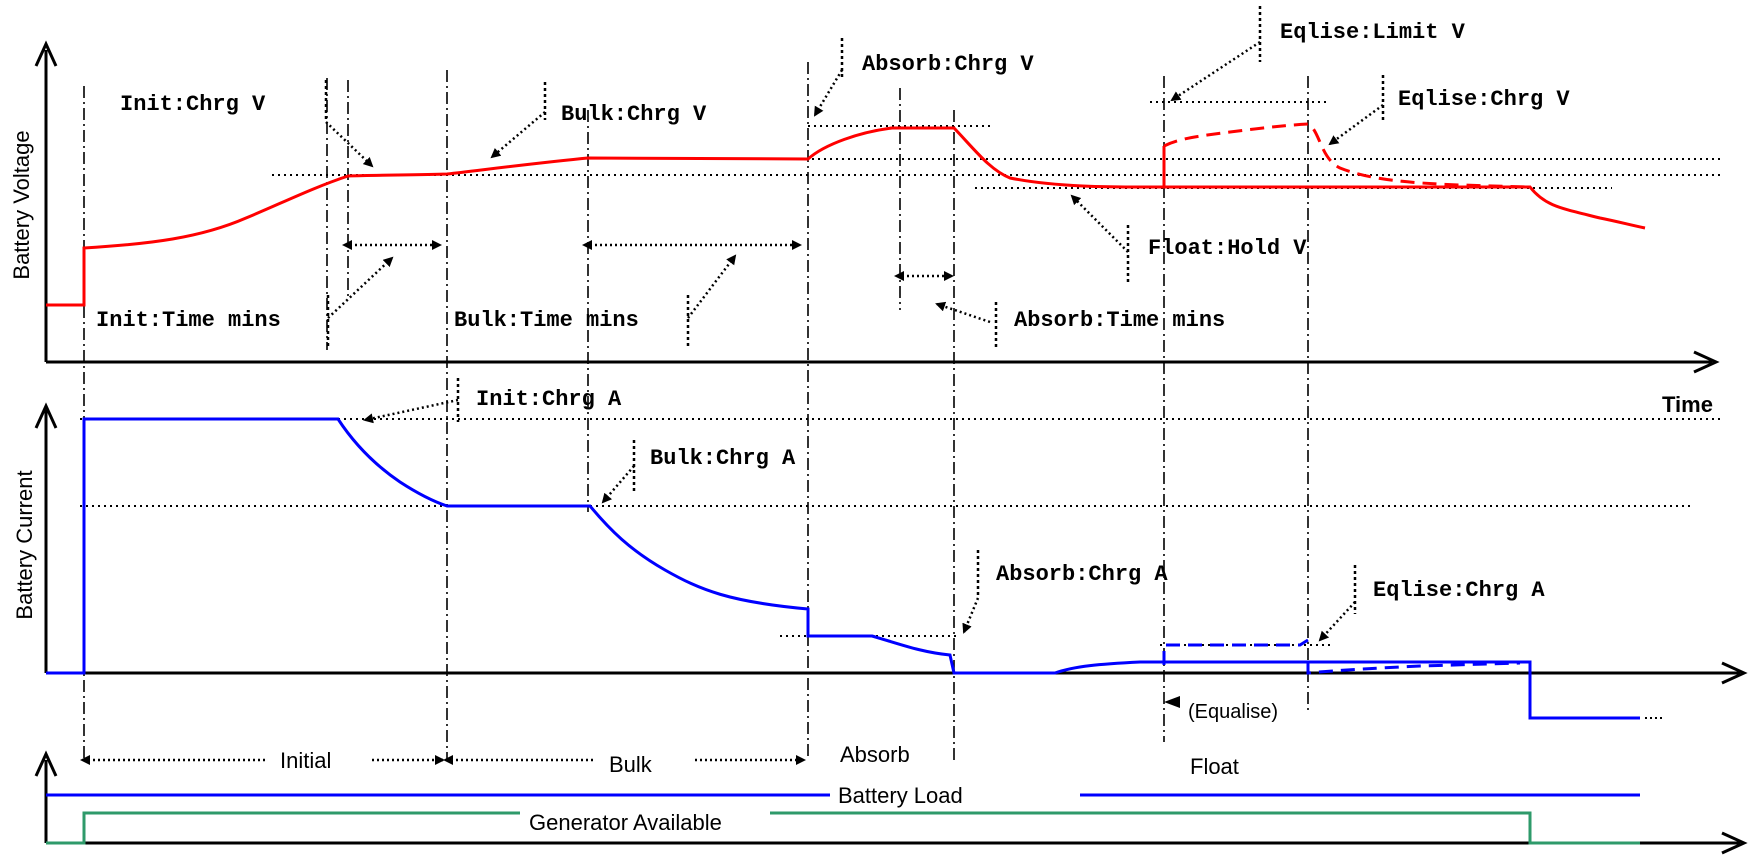 The height and width of the screenshot is (858, 1753). What do you see at coordinates (1233, 712) in the screenshot?
I see `equalise-note: (Equalise)` at bounding box center [1233, 712].